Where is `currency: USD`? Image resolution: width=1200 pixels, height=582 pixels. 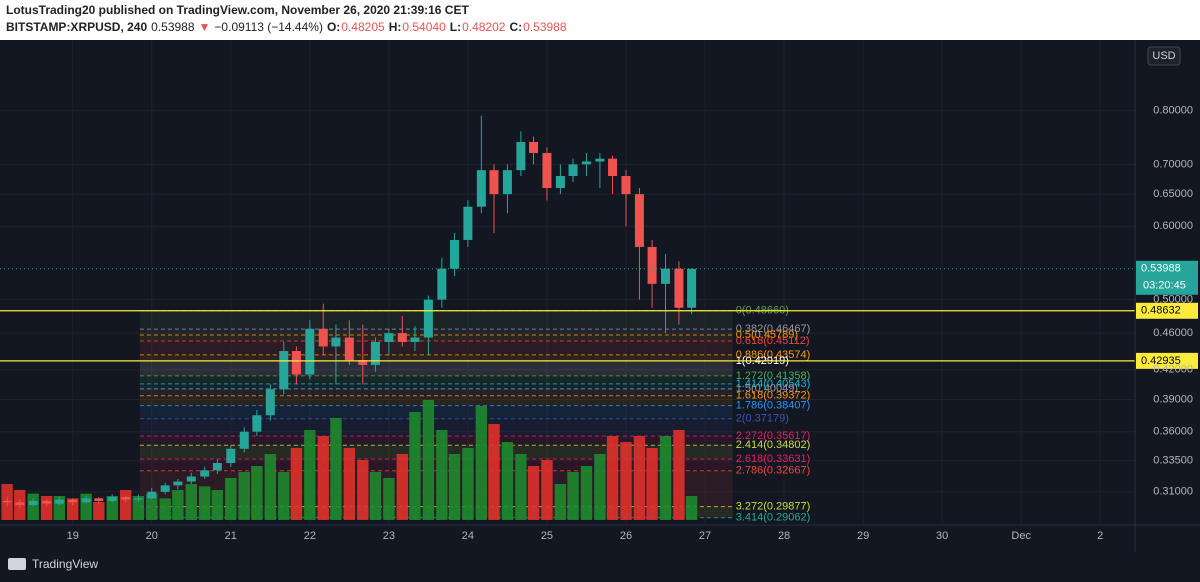 currency: USD is located at coordinates (1163, 56).